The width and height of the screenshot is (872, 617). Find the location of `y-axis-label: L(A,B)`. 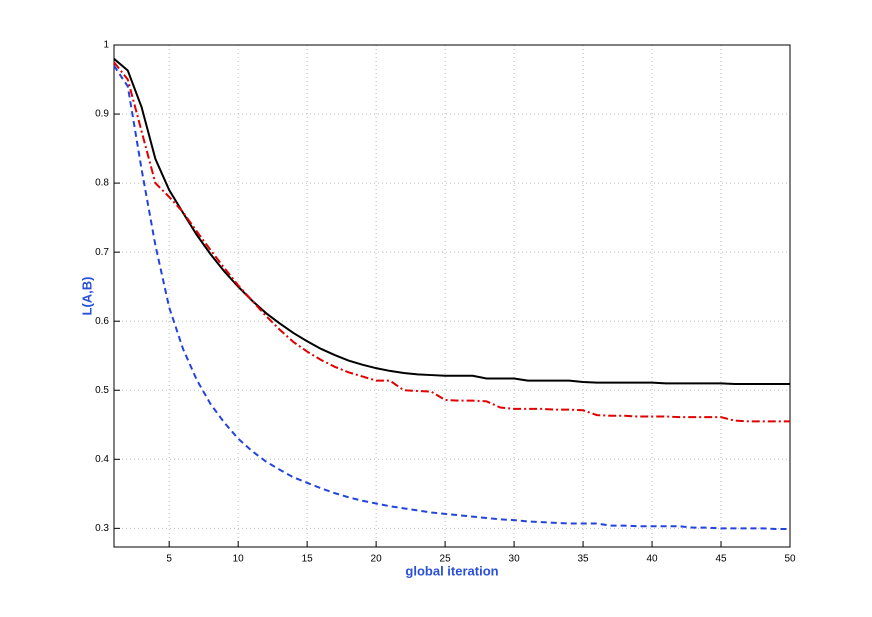

y-axis-label: L(A,B) is located at coordinates (86, 296).